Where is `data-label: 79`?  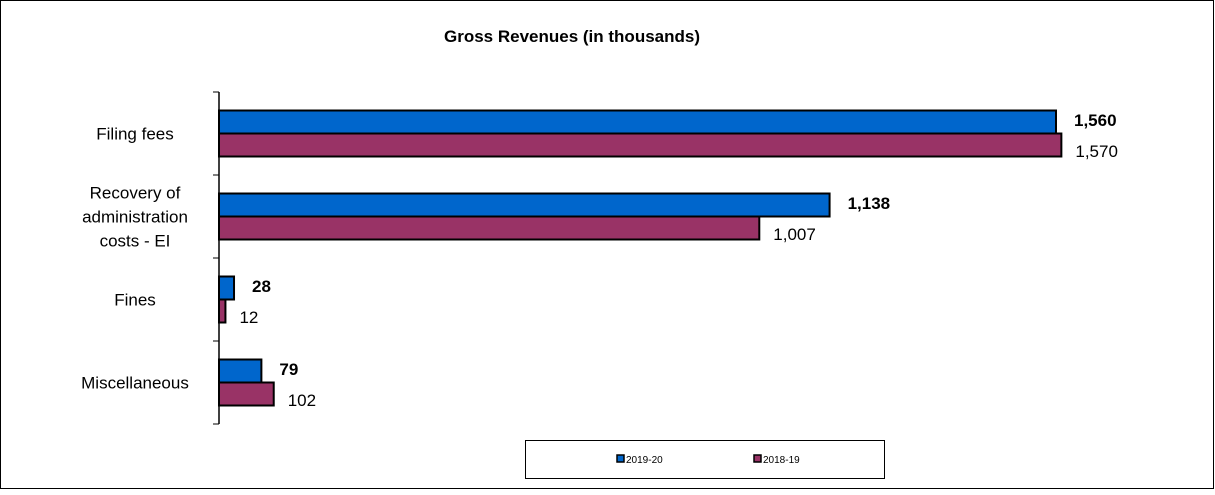
data-label: 79 is located at coordinates (288, 369).